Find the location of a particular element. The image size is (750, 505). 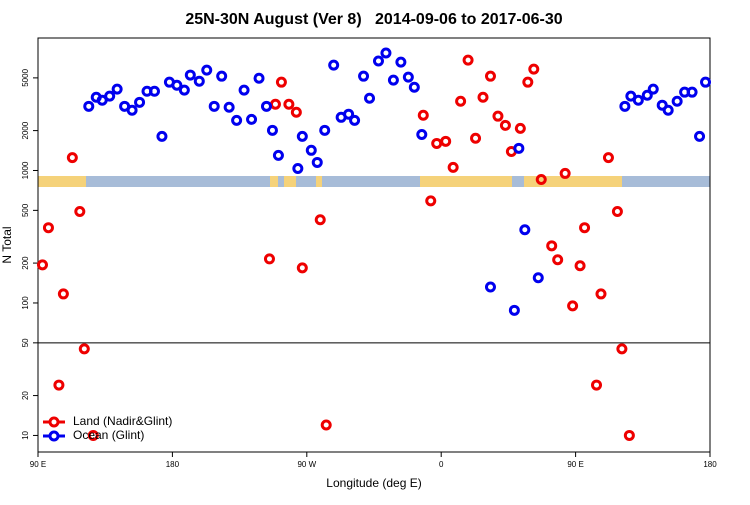

x-tick-label: 90 W is located at coordinates (306, 464).